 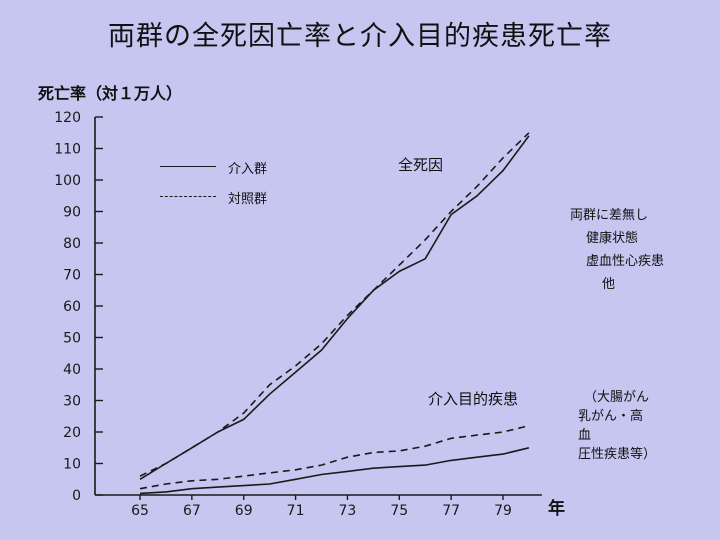 I want to click on target-note-line: （大腸がん, so click(x=617, y=397).